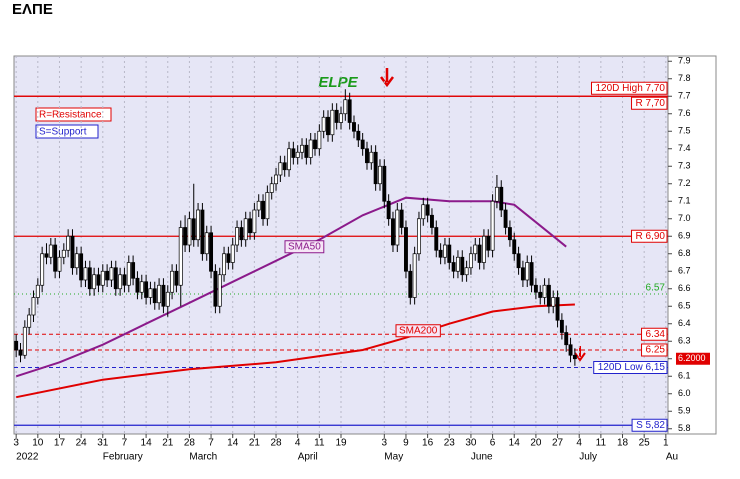 This screenshot has width=740, height=479. What do you see at coordinates (27, 457) in the screenshot?
I see `month-label: 2022` at bounding box center [27, 457].